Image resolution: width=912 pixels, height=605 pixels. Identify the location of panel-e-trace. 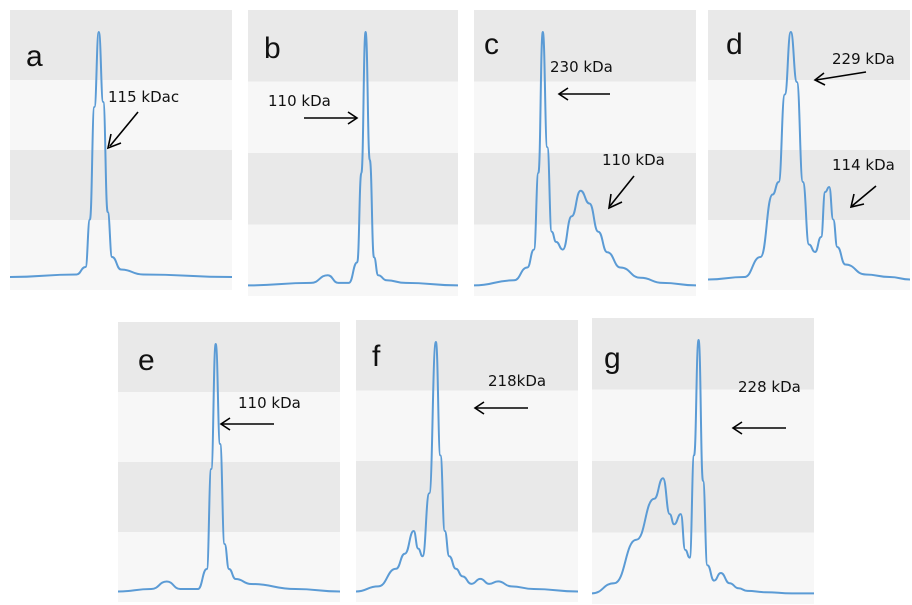
(229, 468).